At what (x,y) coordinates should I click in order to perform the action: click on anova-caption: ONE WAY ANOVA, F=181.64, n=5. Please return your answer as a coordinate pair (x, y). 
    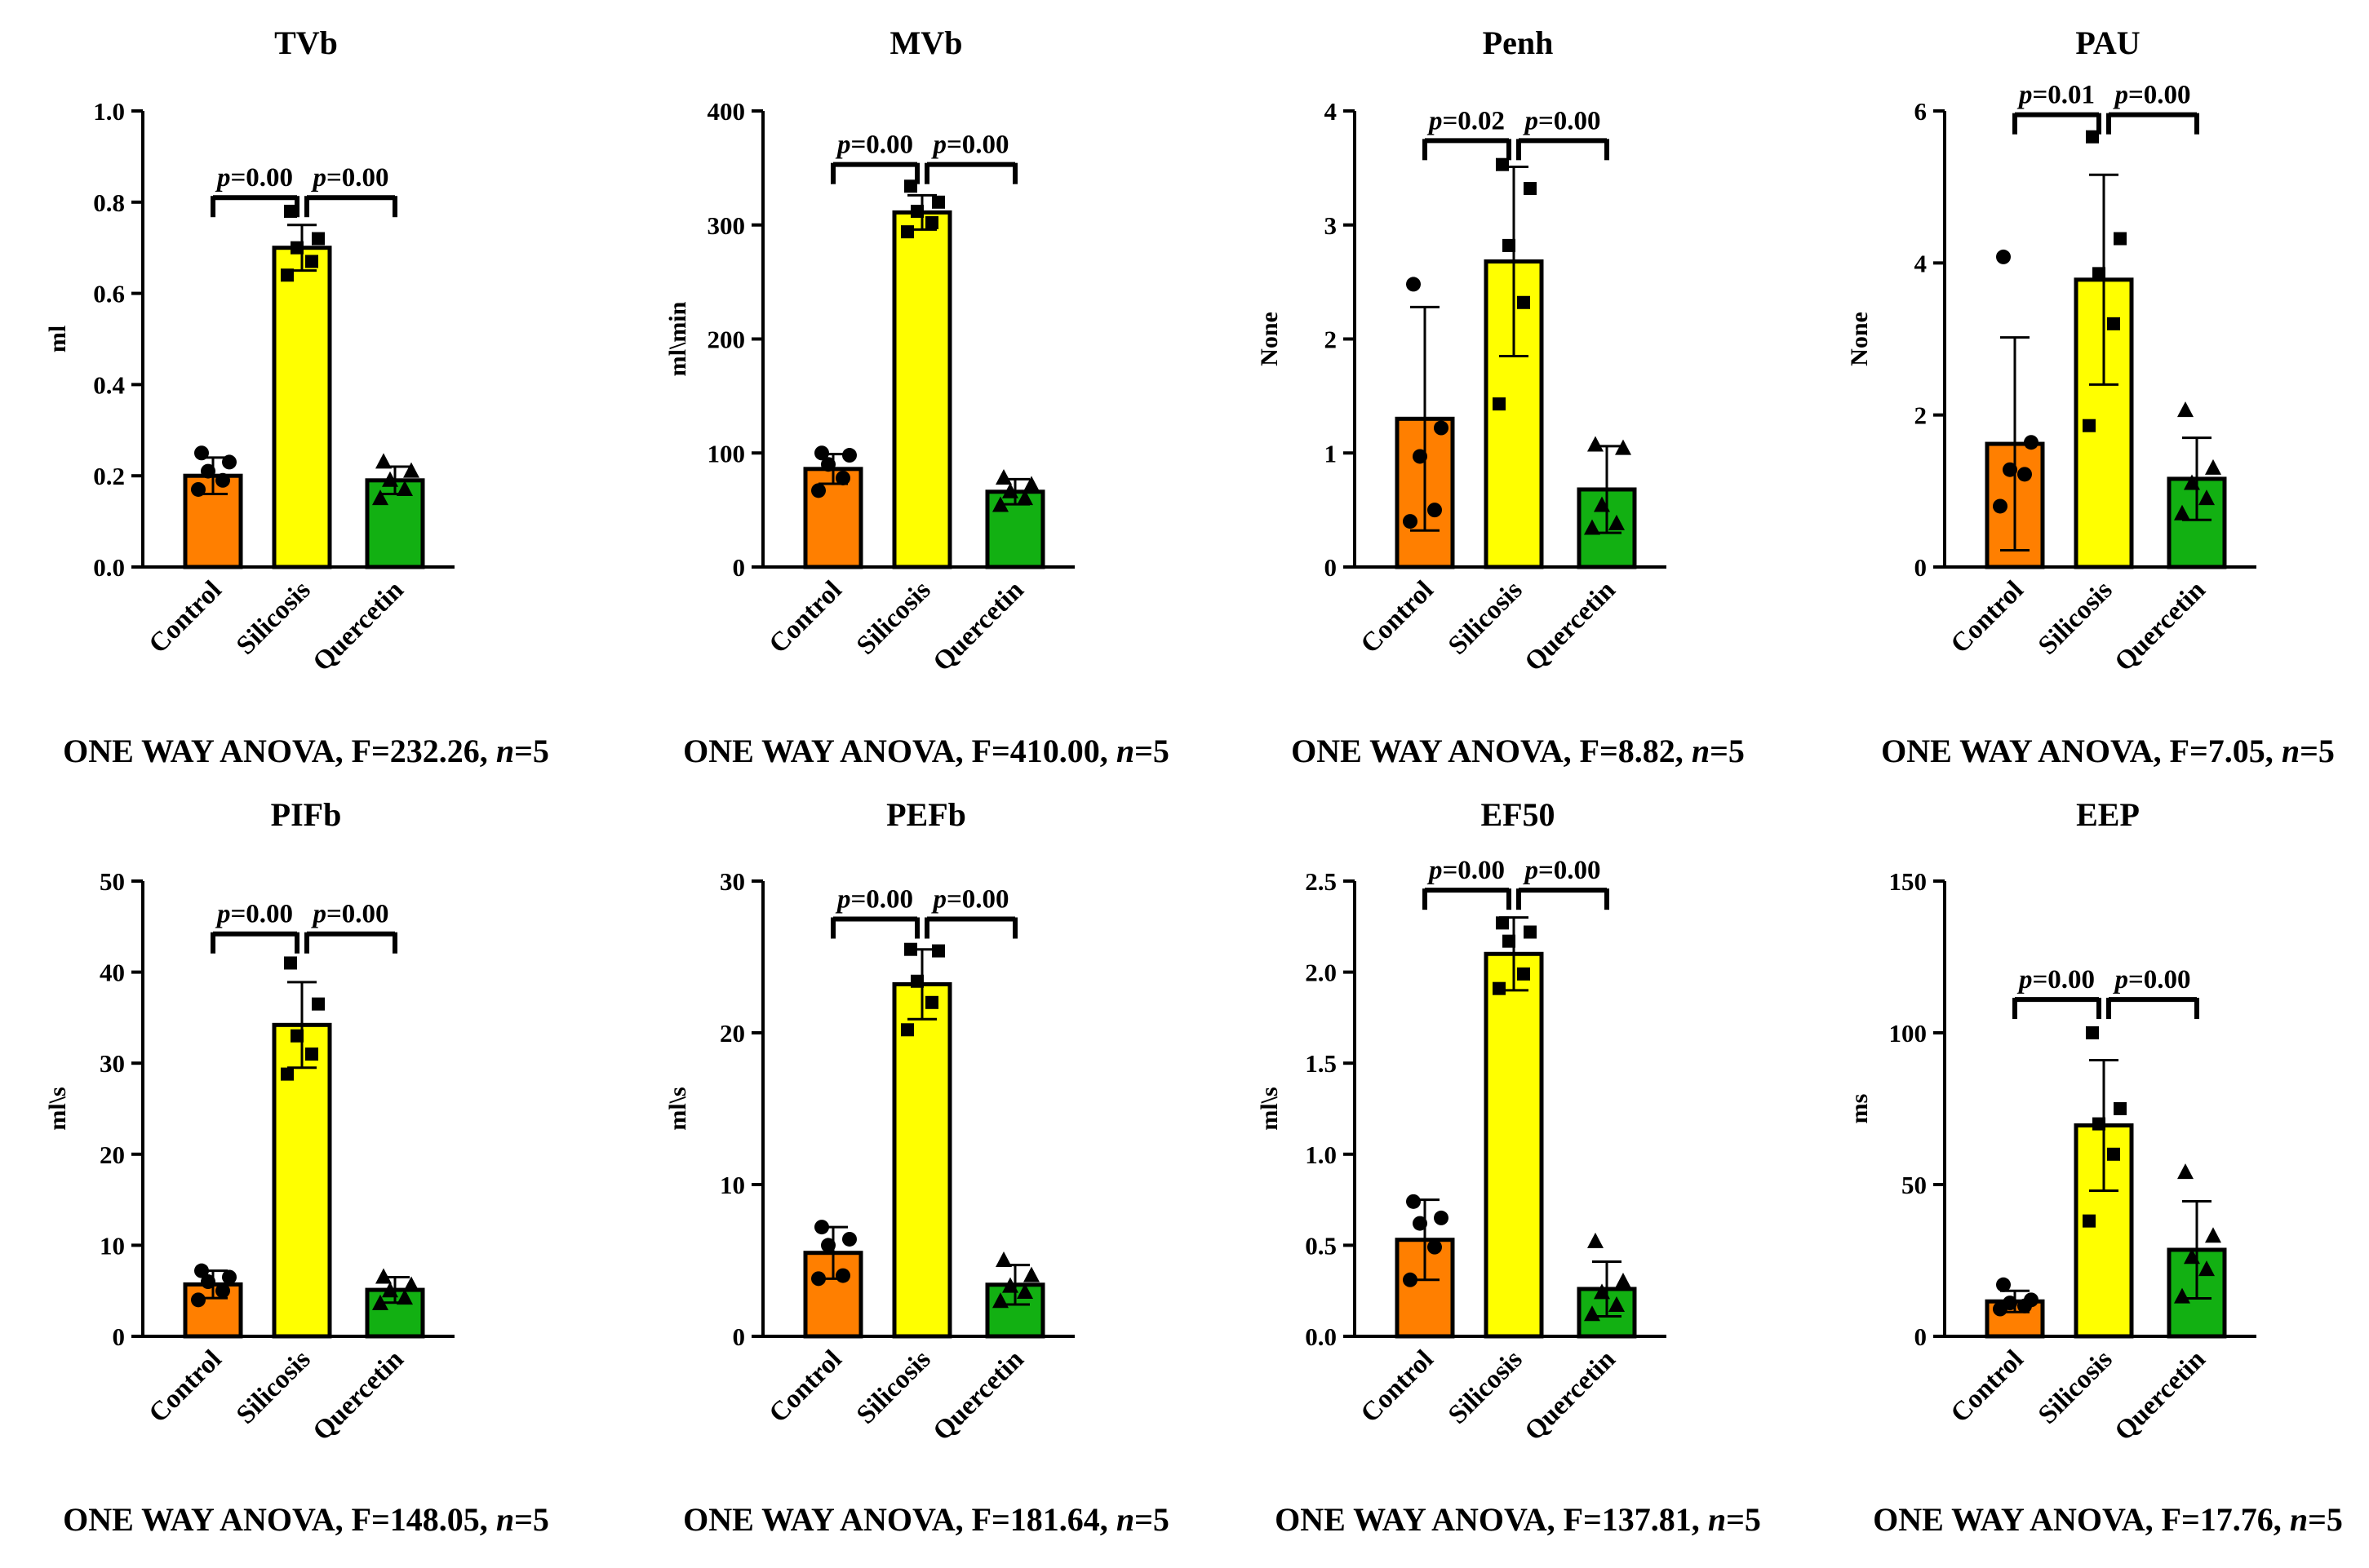
    Looking at the image, I should click on (926, 1519).